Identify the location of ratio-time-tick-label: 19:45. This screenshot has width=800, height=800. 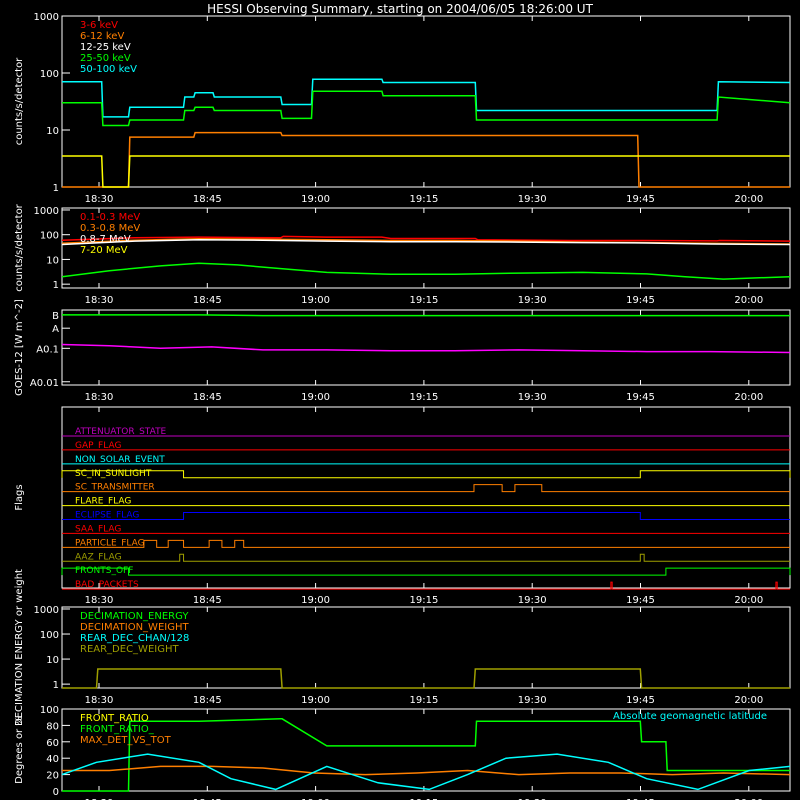
(640, 799).